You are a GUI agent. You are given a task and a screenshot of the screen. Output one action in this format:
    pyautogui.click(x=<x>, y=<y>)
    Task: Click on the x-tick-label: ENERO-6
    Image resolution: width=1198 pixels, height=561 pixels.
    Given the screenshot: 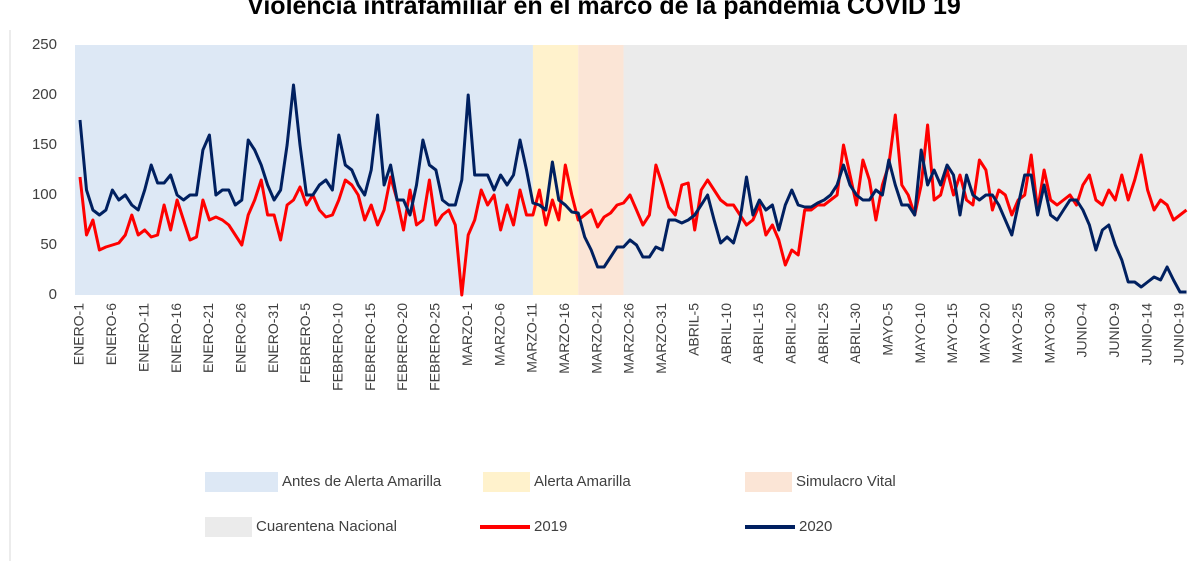 What is the action you would take?
    pyautogui.click(x=111, y=334)
    